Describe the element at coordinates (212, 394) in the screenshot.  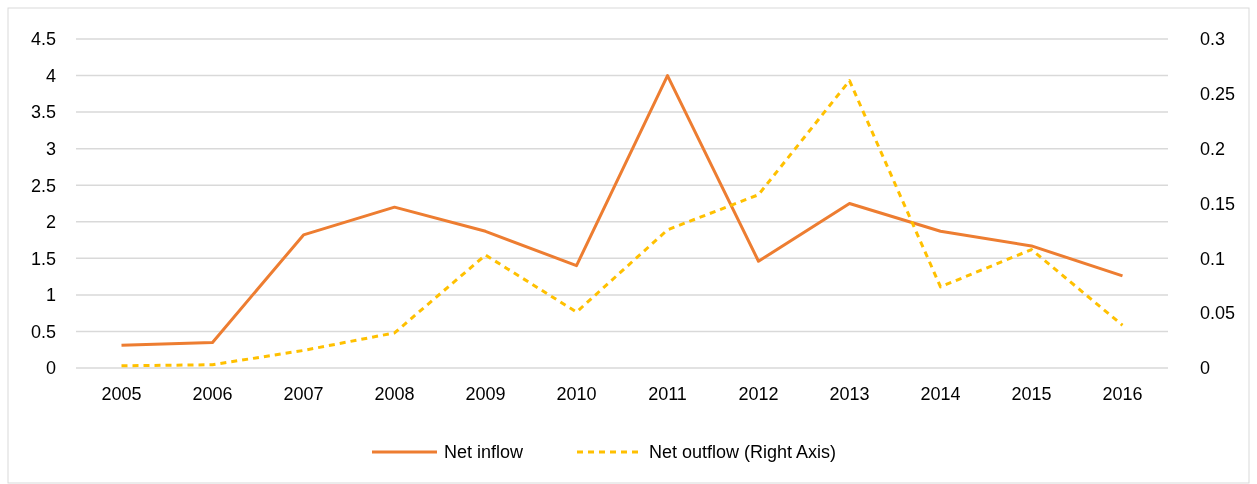
I see `x-tick-label: 2006` at that location.